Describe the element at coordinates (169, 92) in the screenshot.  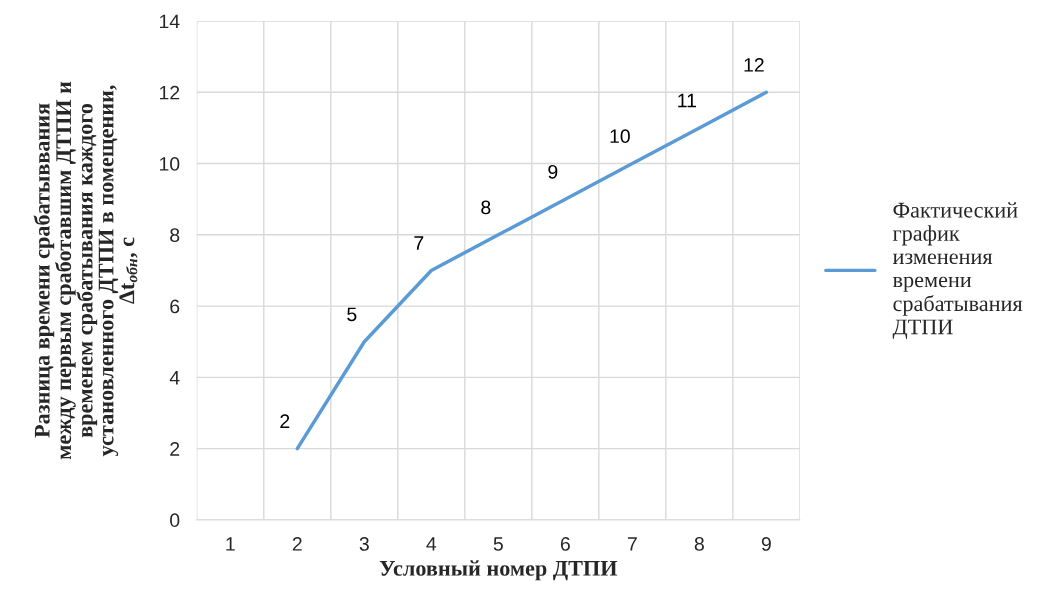
I see `y-tick-label: 12` at that location.